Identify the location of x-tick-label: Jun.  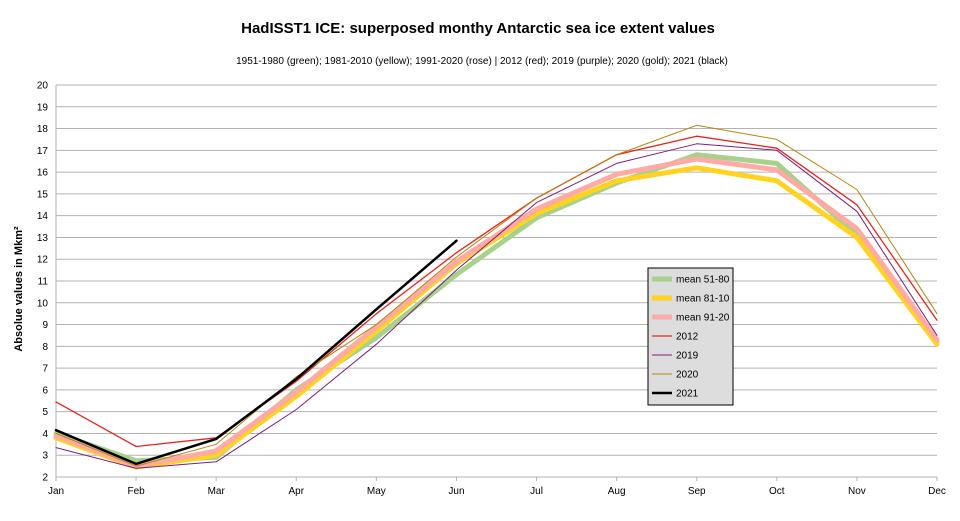
(456, 491).